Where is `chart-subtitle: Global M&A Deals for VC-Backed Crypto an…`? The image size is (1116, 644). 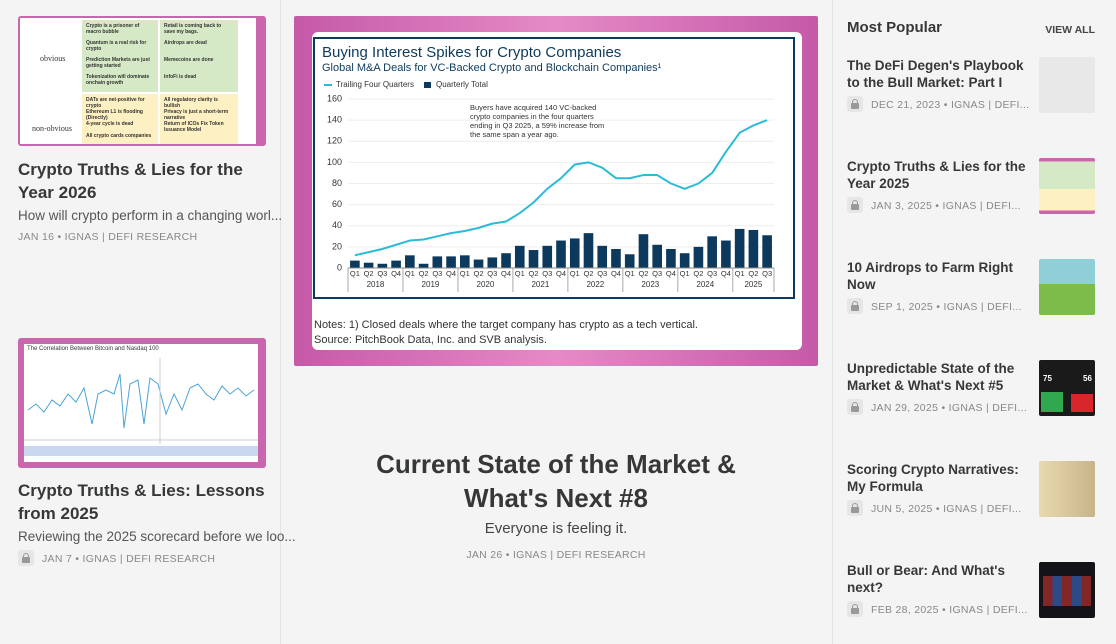
chart-subtitle: Global M&A Deals for VC-Backed Crypto an… is located at coordinates (492, 68).